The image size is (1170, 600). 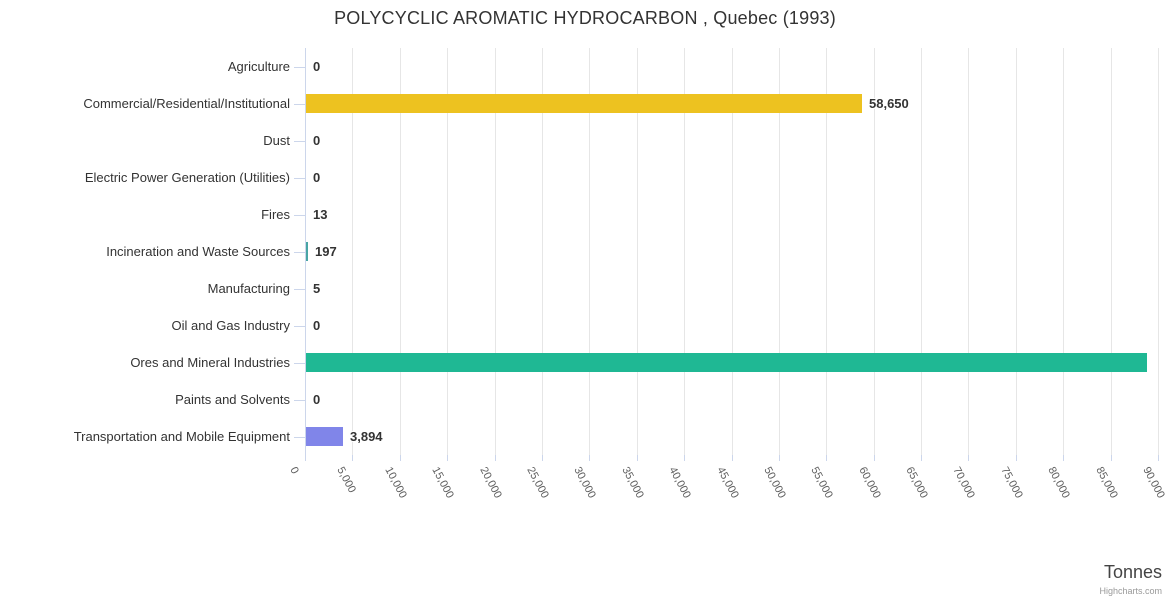 I want to click on x-axis-tick-label: 60,000, so click(x=869, y=483).